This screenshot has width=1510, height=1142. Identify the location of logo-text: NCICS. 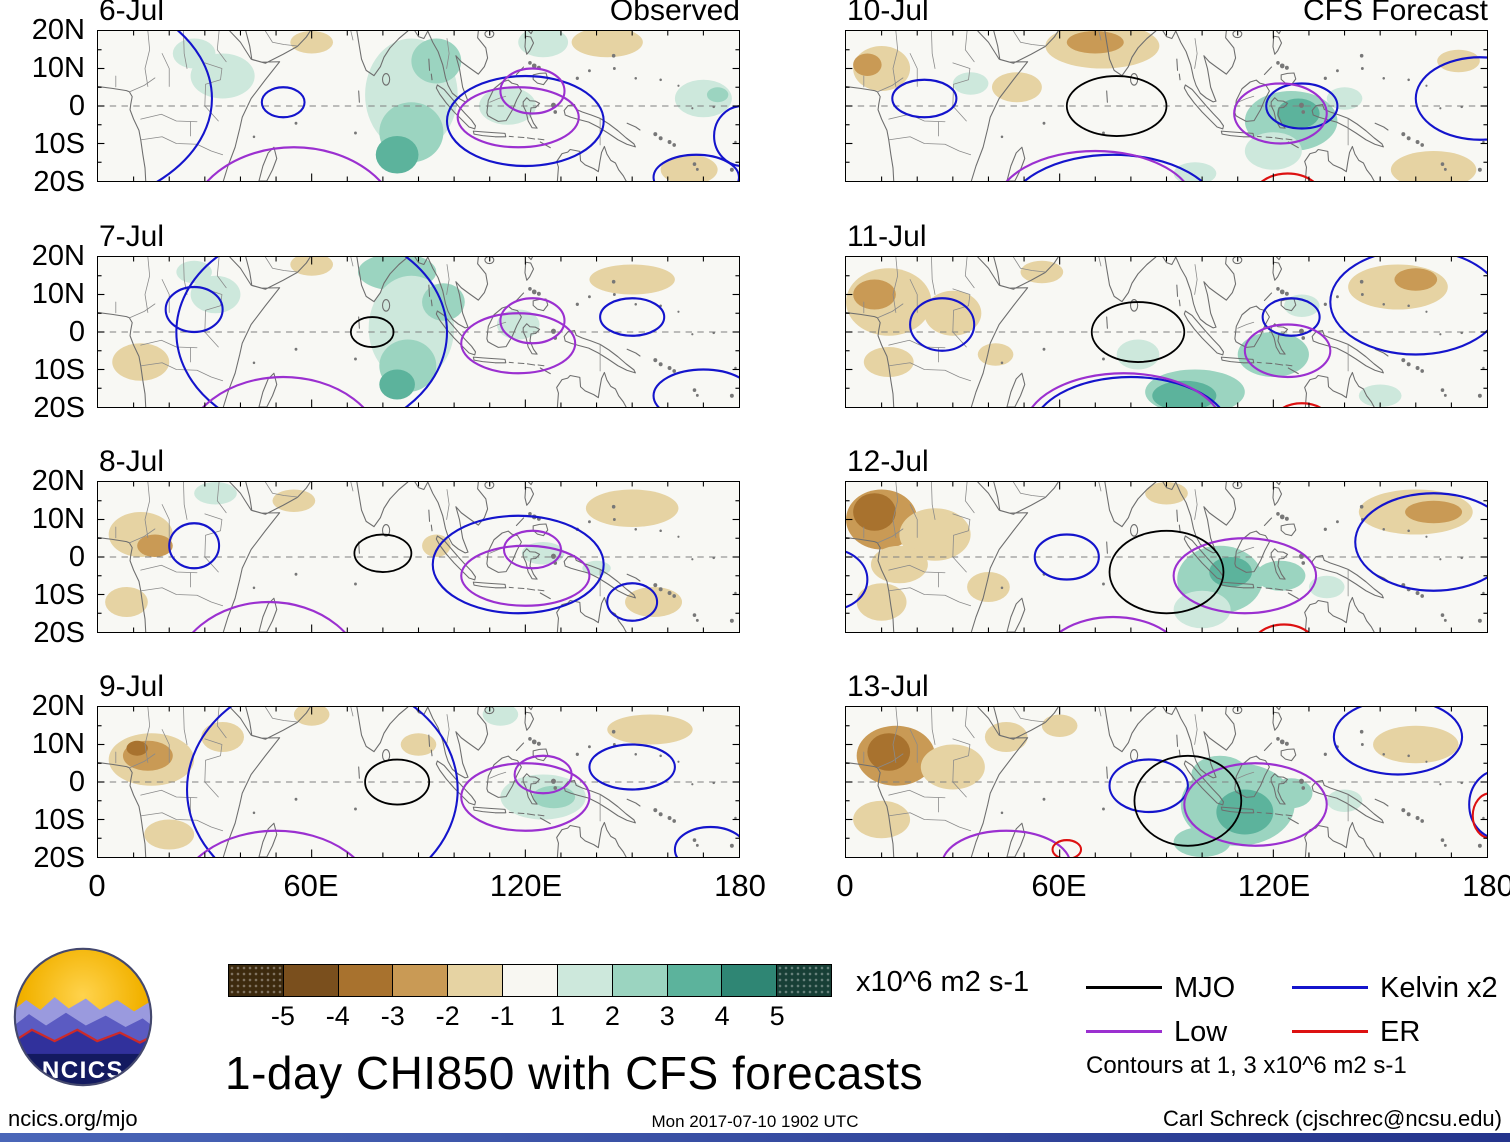
(83, 1070).